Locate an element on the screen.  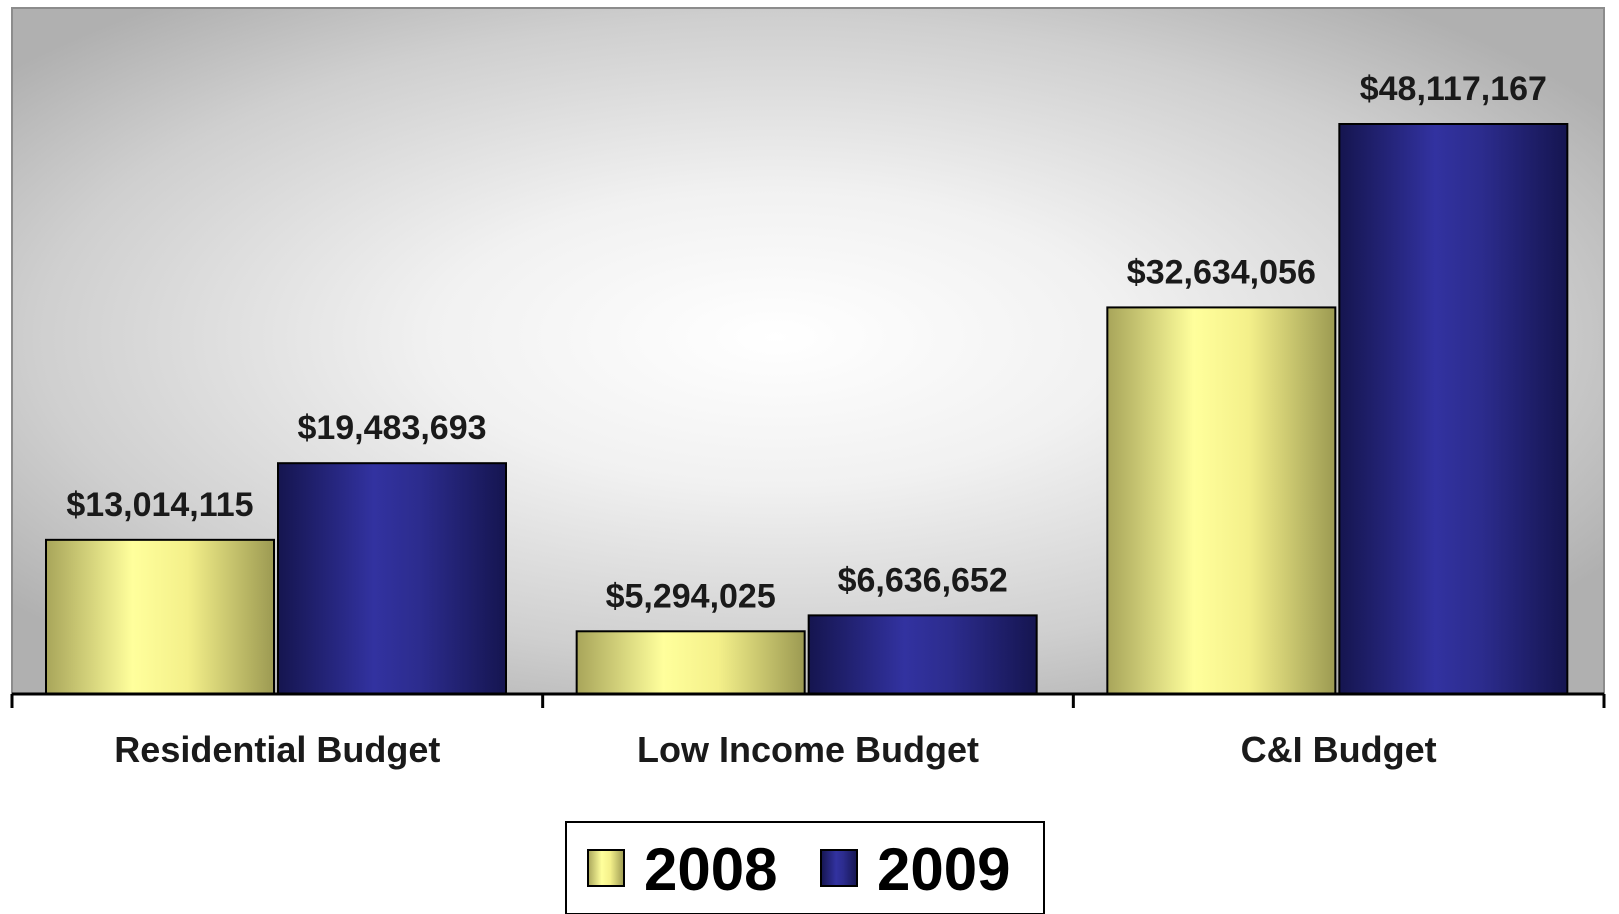
legend-label-2008: 2008 is located at coordinates (710, 869).